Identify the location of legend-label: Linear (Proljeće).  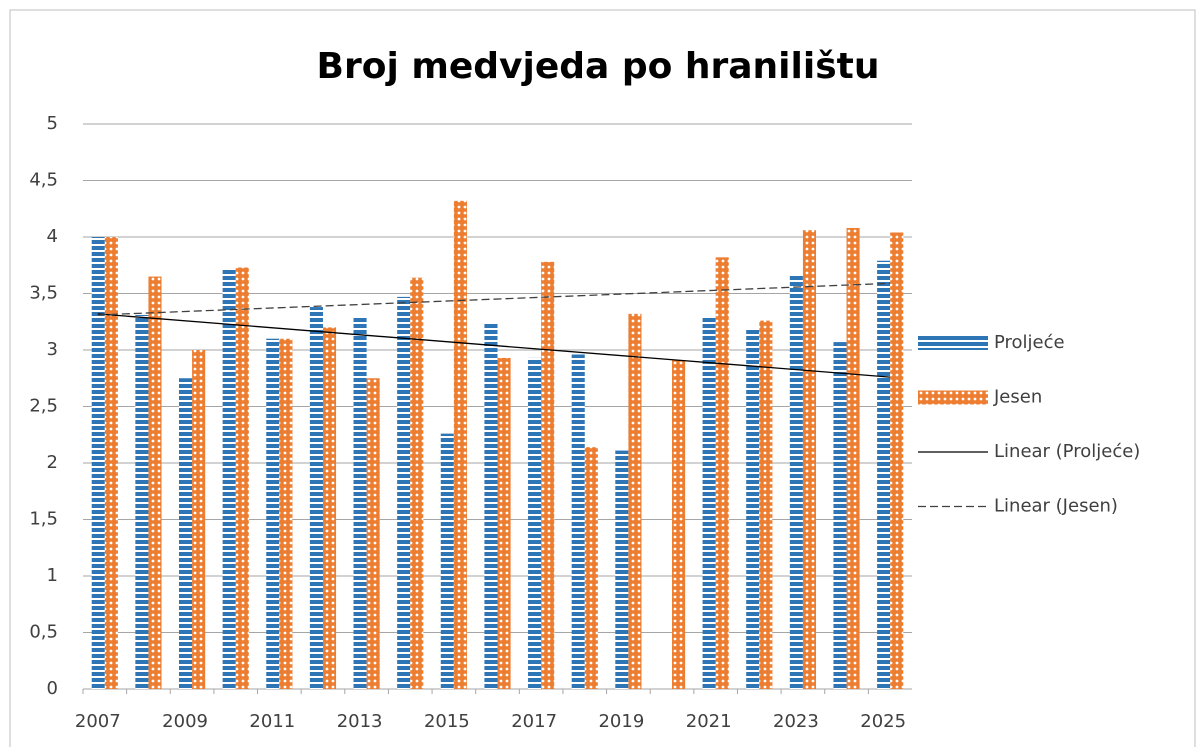
(1067, 451).